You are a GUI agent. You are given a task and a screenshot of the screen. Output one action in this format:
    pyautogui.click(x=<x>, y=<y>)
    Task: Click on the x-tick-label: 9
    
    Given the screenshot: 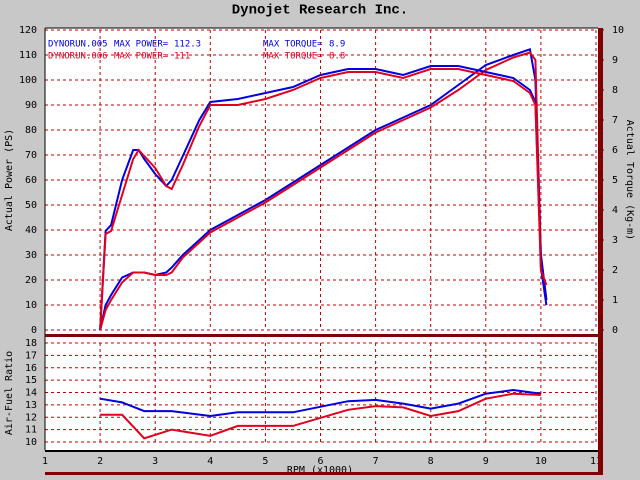 What is the action you would take?
    pyautogui.click(x=486, y=461)
    